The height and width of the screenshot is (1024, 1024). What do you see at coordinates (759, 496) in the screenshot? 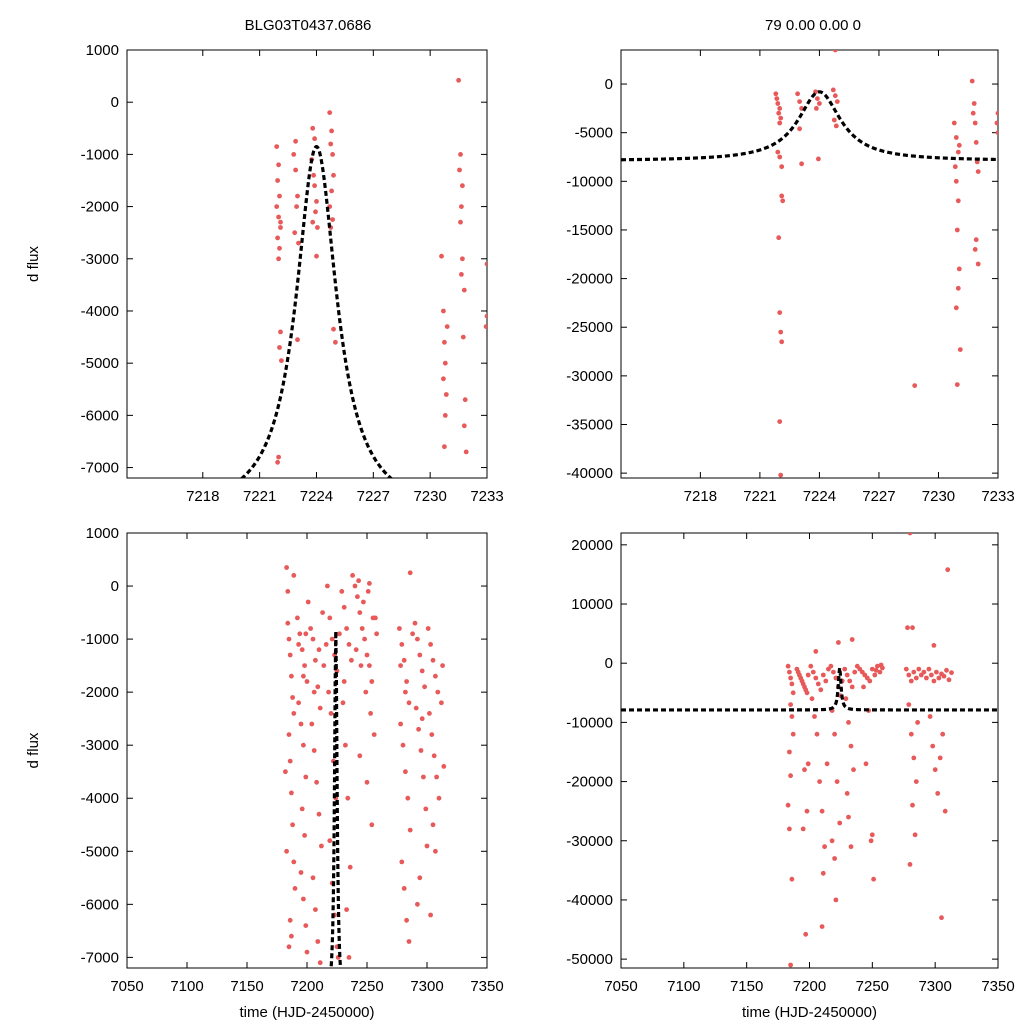
I see `x-tick-label: 7221` at bounding box center [759, 496].